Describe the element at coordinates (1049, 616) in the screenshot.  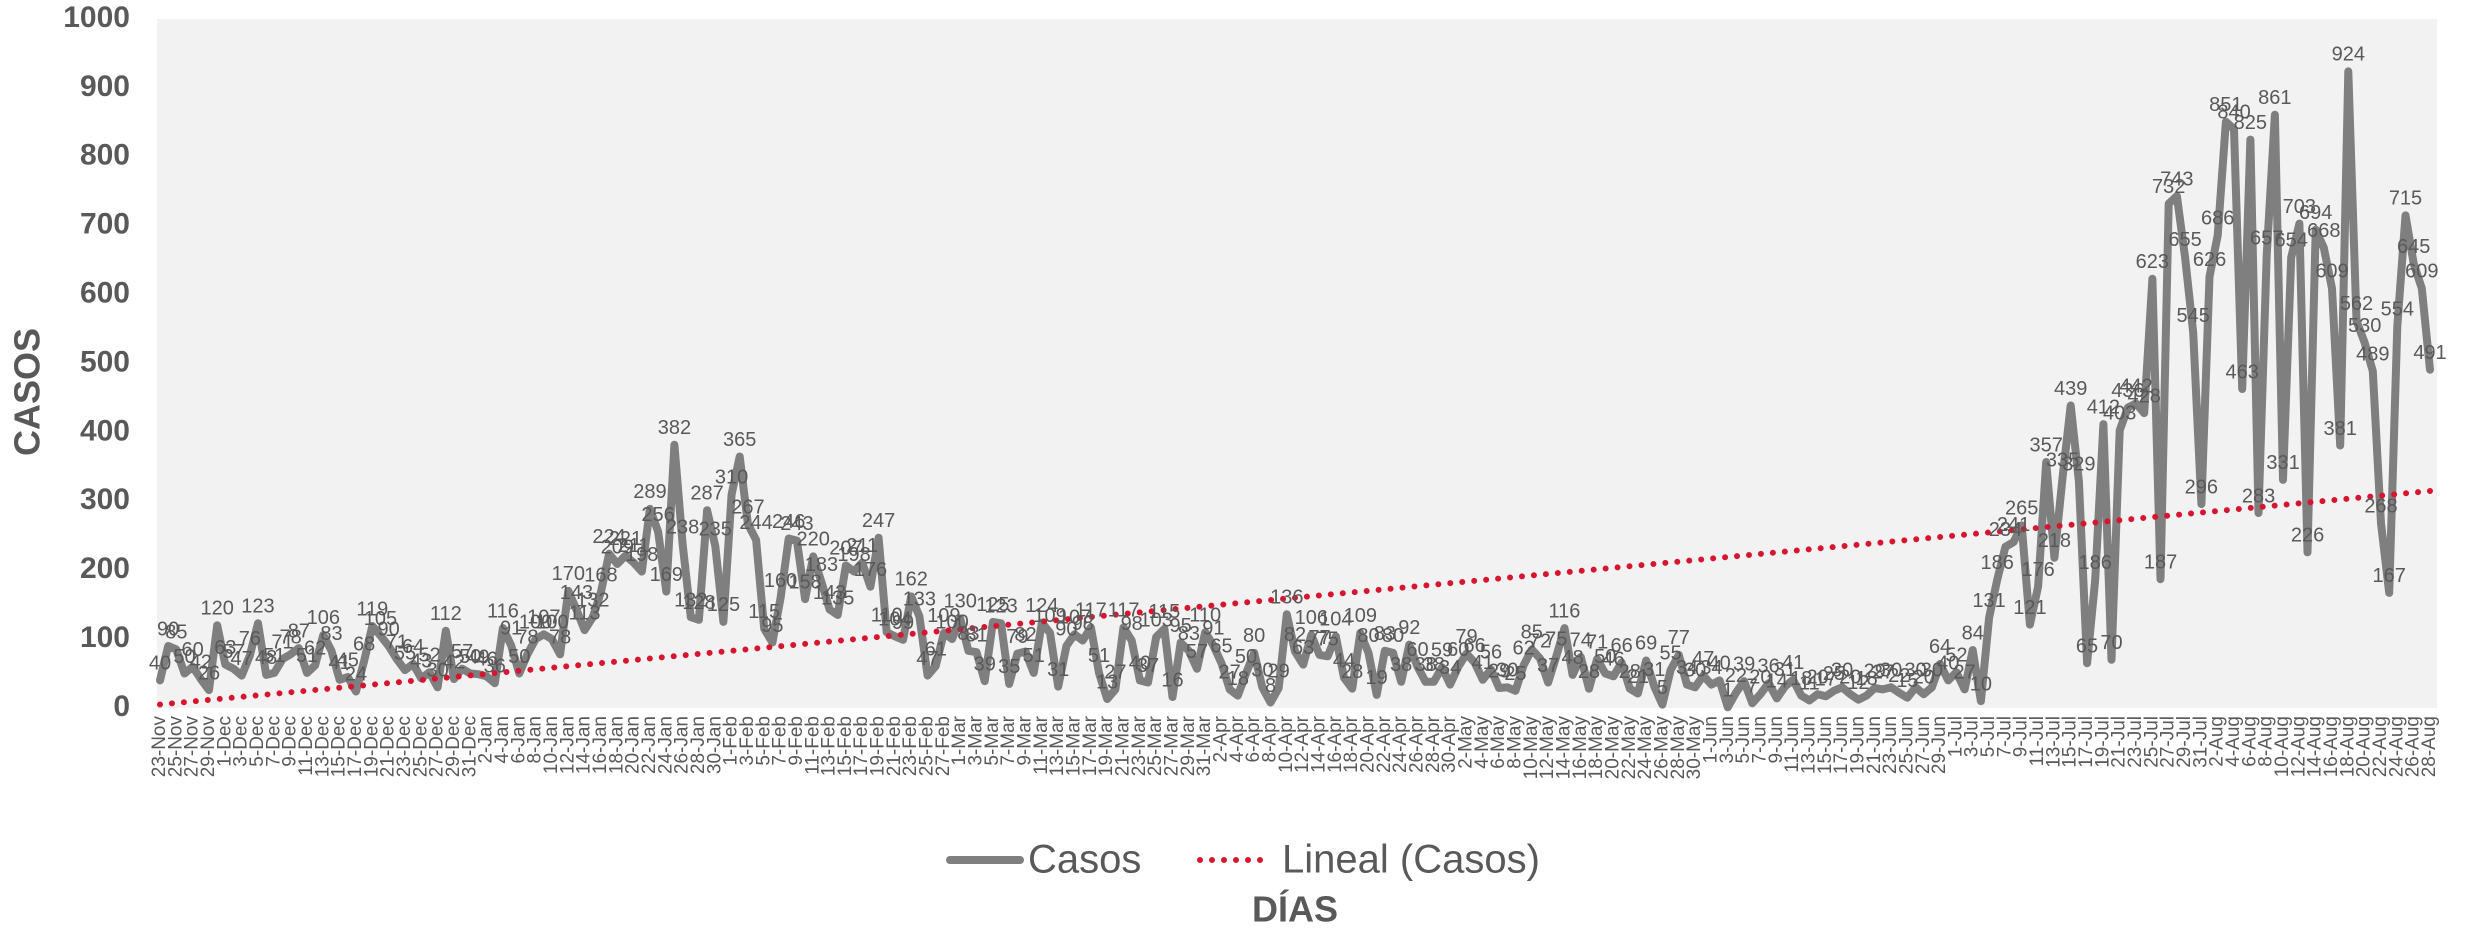
I see `data-label: 109` at that location.